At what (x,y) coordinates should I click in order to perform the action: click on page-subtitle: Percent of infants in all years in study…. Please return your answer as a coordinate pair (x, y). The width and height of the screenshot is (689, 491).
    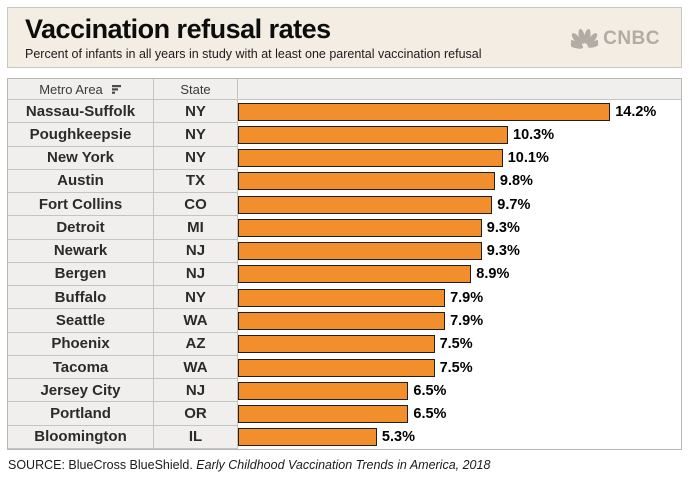
    Looking at the image, I should click on (253, 54).